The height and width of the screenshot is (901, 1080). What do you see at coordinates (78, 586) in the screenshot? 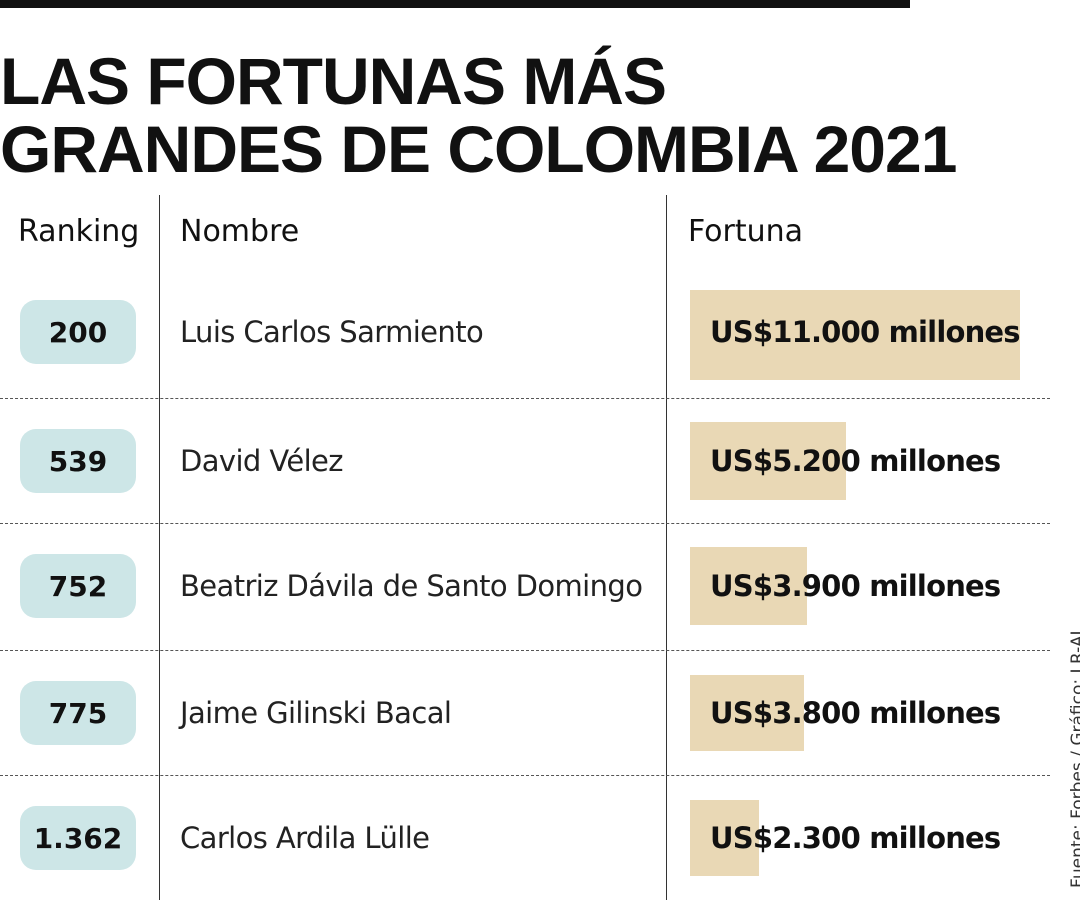
I see `rank-badge: 752` at bounding box center [78, 586].